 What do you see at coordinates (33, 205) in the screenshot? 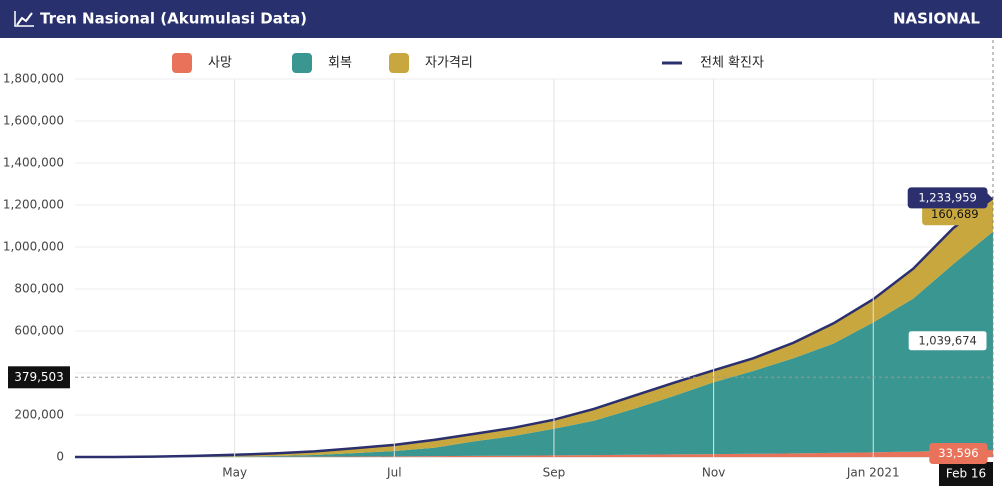
I see `y-tick-label: 1,200,000` at bounding box center [33, 205].